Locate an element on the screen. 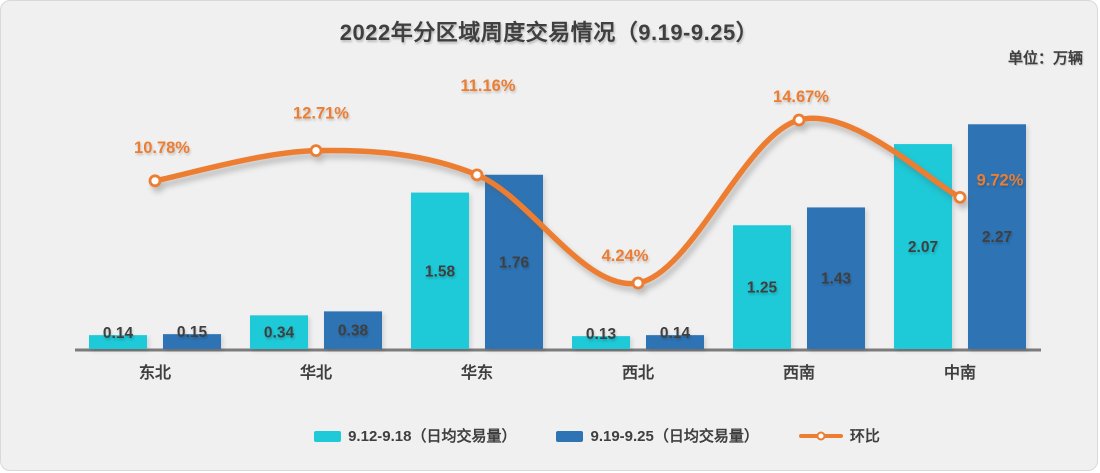  ratio-line-marker-north is located at coordinates (316, 151).